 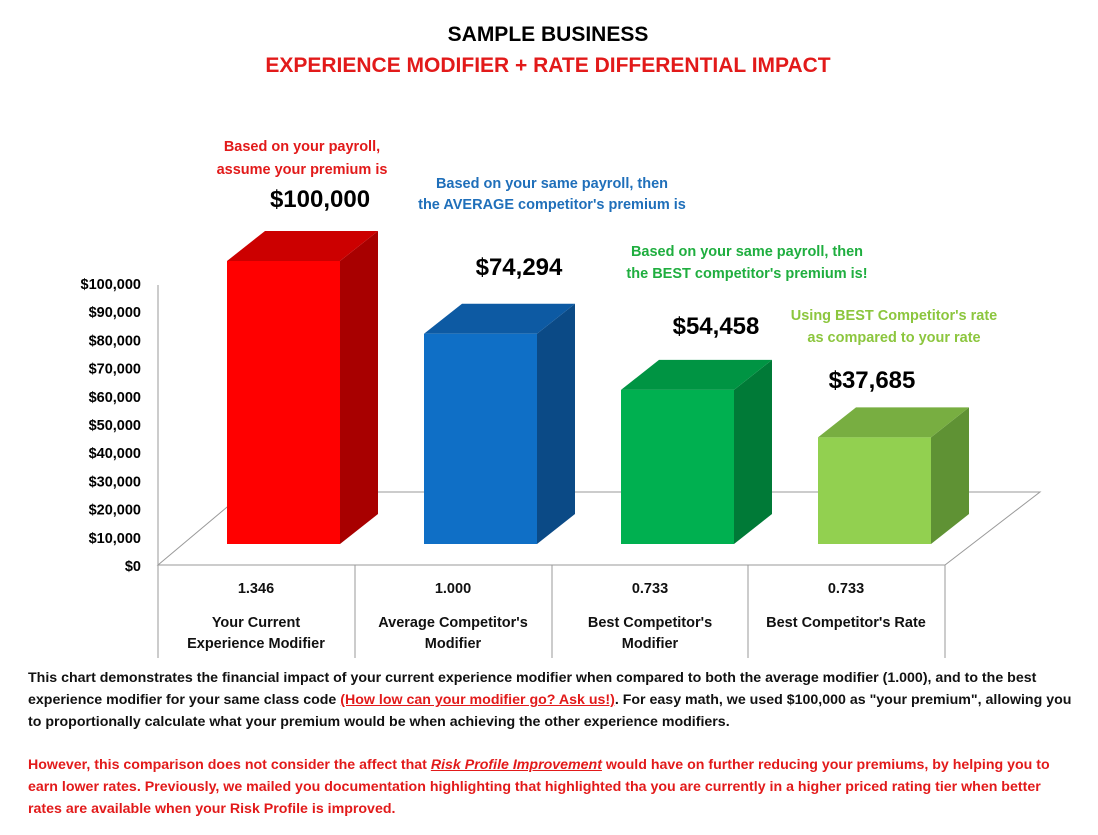 What do you see at coordinates (115, 539) in the screenshot?
I see `y-tick-label: $10,000` at bounding box center [115, 539].